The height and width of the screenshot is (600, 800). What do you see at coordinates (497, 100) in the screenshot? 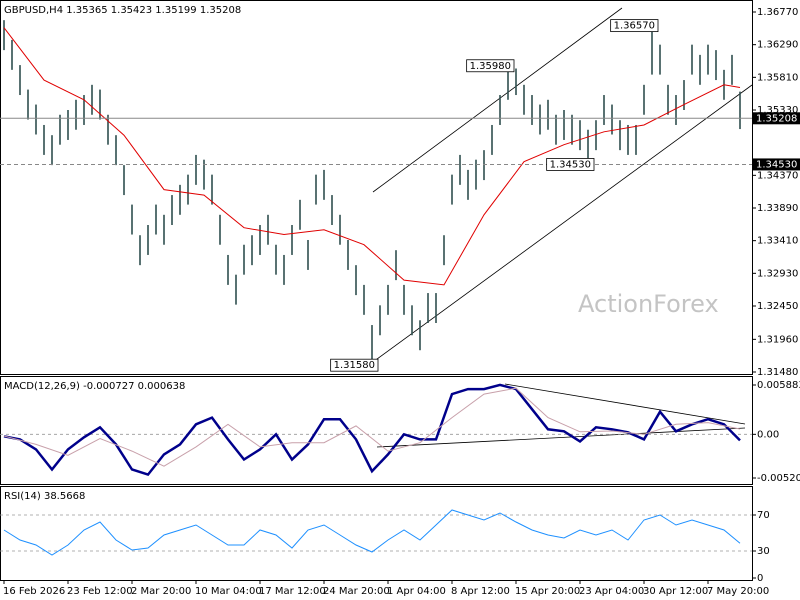
I see `channel-upper` at bounding box center [497, 100].